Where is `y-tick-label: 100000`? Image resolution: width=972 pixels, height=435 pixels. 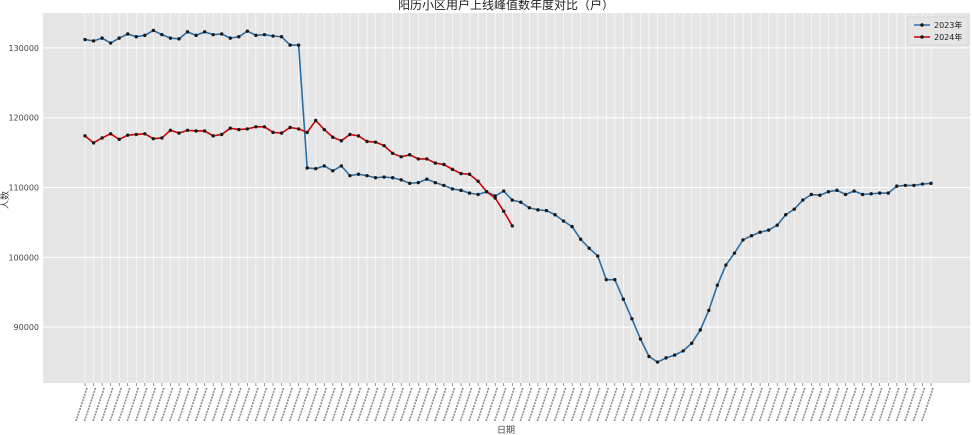 y-tick-label: 100000 is located at coordinates (23, 257).